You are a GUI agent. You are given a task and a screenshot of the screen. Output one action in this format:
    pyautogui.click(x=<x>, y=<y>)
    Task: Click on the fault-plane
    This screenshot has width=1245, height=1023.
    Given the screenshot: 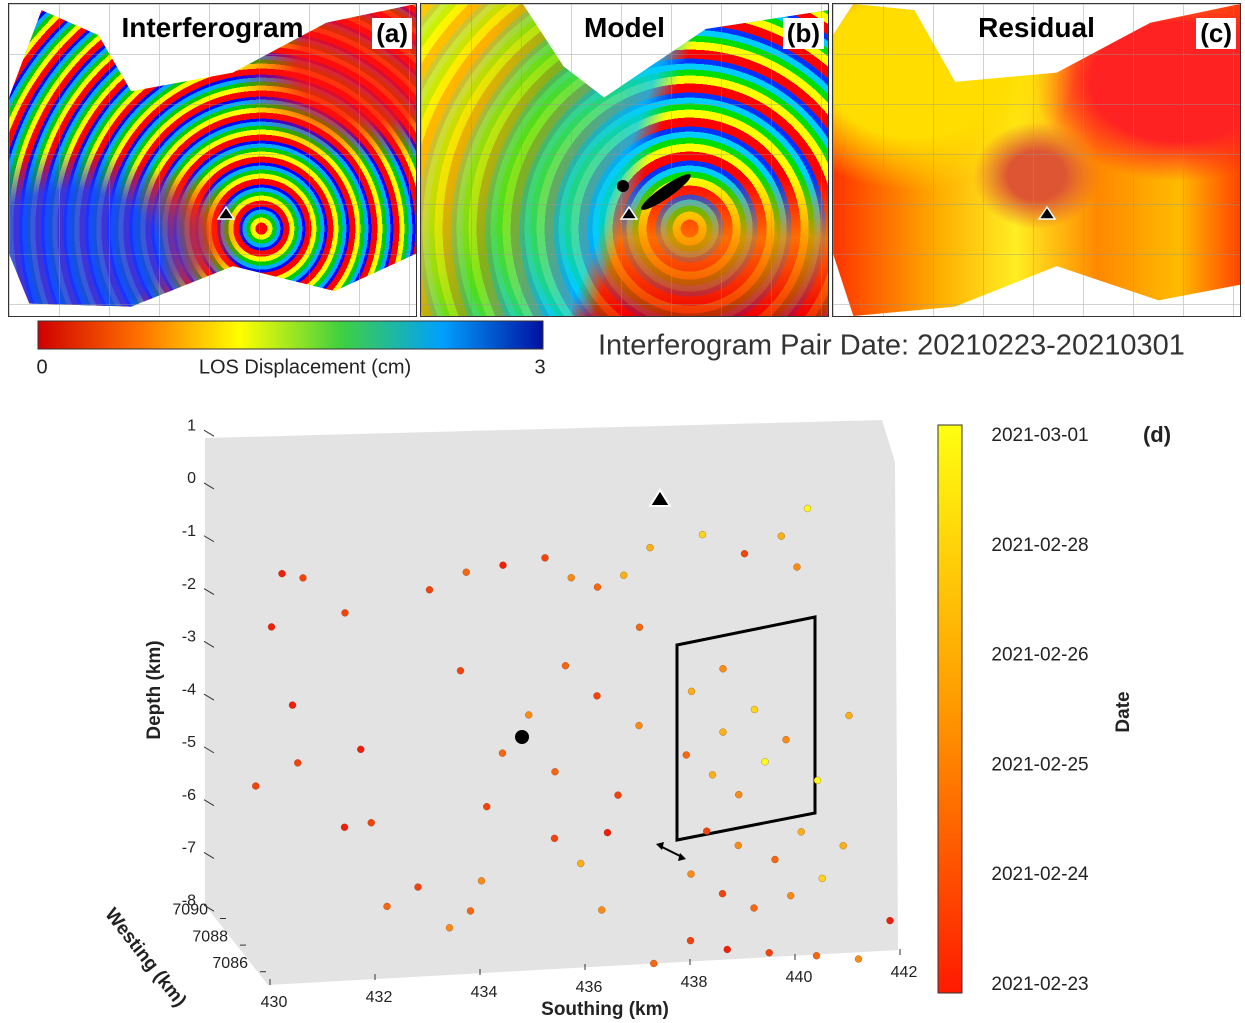 What is the action you would take?
    pyautogui.click(x=746, y=728)
    